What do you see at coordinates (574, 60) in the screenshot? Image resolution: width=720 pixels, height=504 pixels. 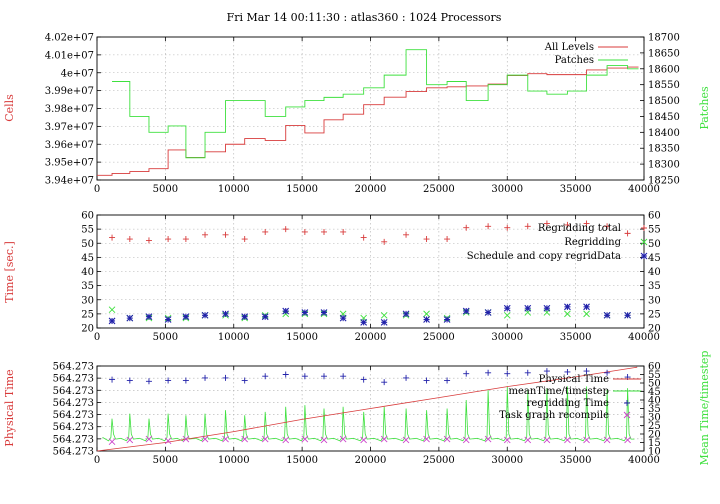 I see `legend-label-patches: Patches` at bounding box center [574, 60].